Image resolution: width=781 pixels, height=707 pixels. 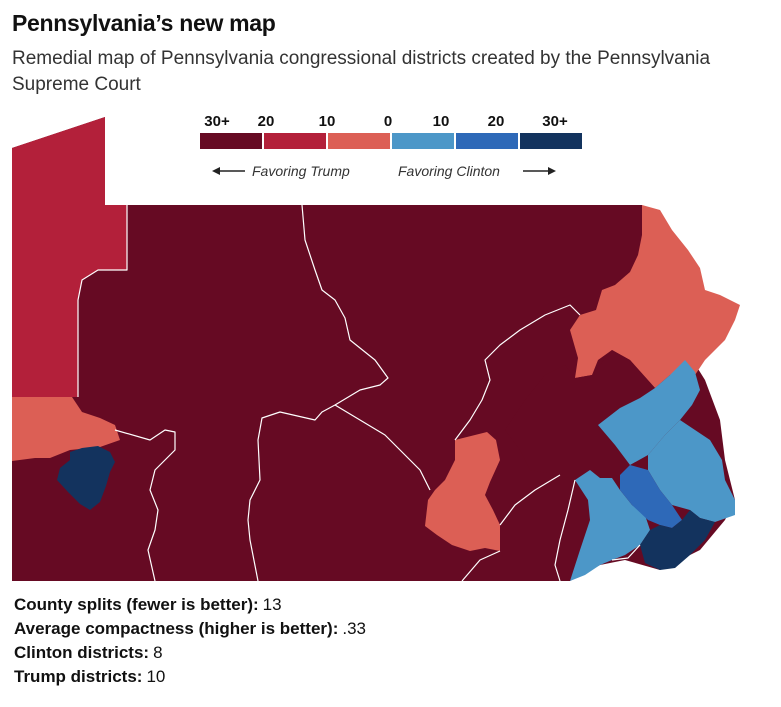 I want to click on district-lancaster, so click(x=580, y=415).